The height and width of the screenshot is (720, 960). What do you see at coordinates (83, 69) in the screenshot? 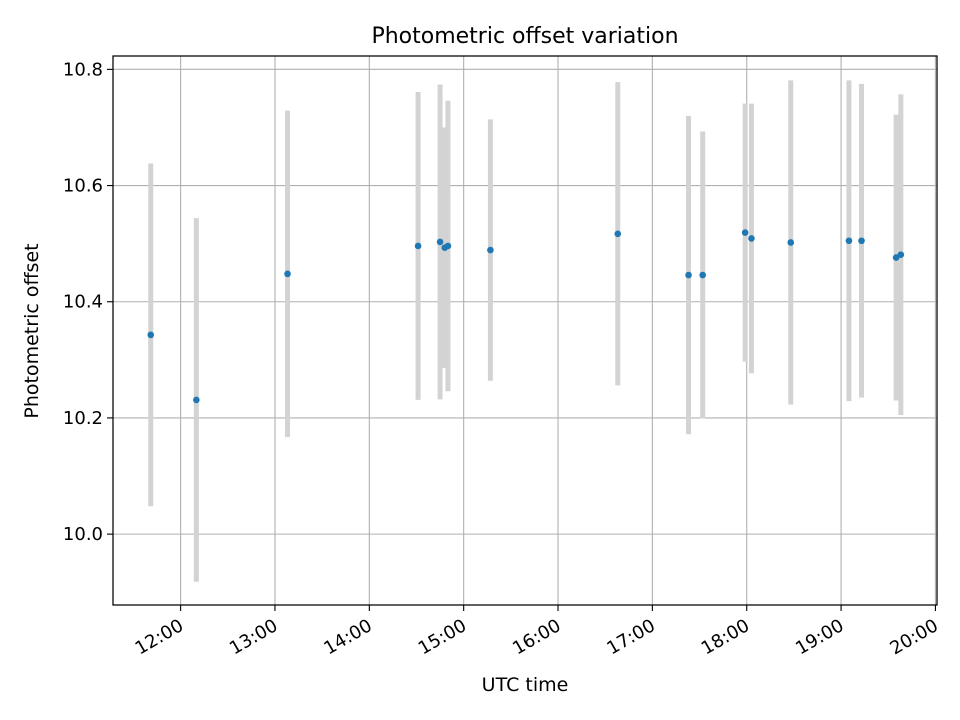
I see `y-tick-label: 10.8` at bounding box center [83, 69].